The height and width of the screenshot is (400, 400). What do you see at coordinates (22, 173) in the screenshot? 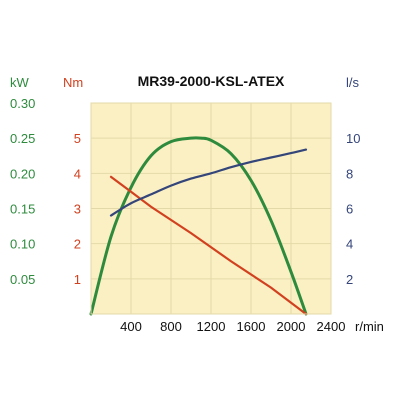
I see `power-tick-label: 0.20` at bounding box center [22, 173].